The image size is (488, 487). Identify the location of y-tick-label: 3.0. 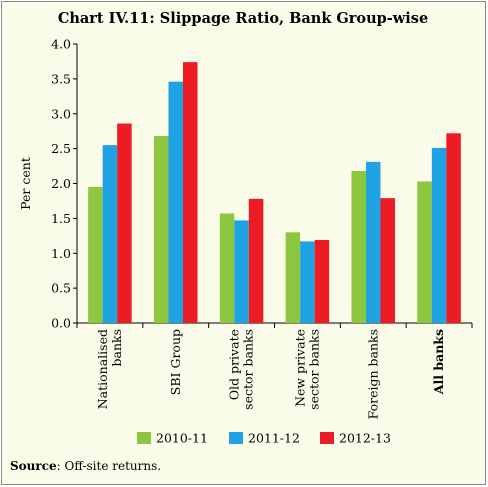
(61, 113).